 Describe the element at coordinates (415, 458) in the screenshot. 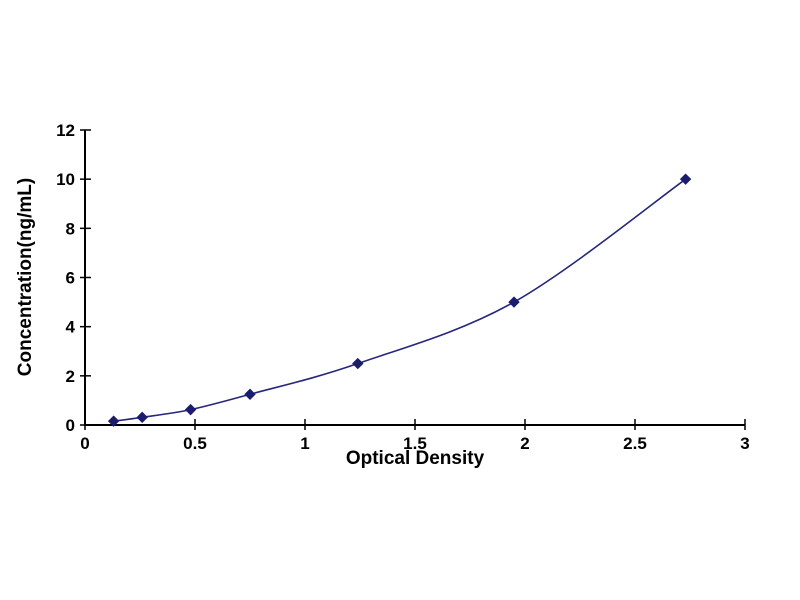

I see `x-axis-title: Optical Density` at that location.